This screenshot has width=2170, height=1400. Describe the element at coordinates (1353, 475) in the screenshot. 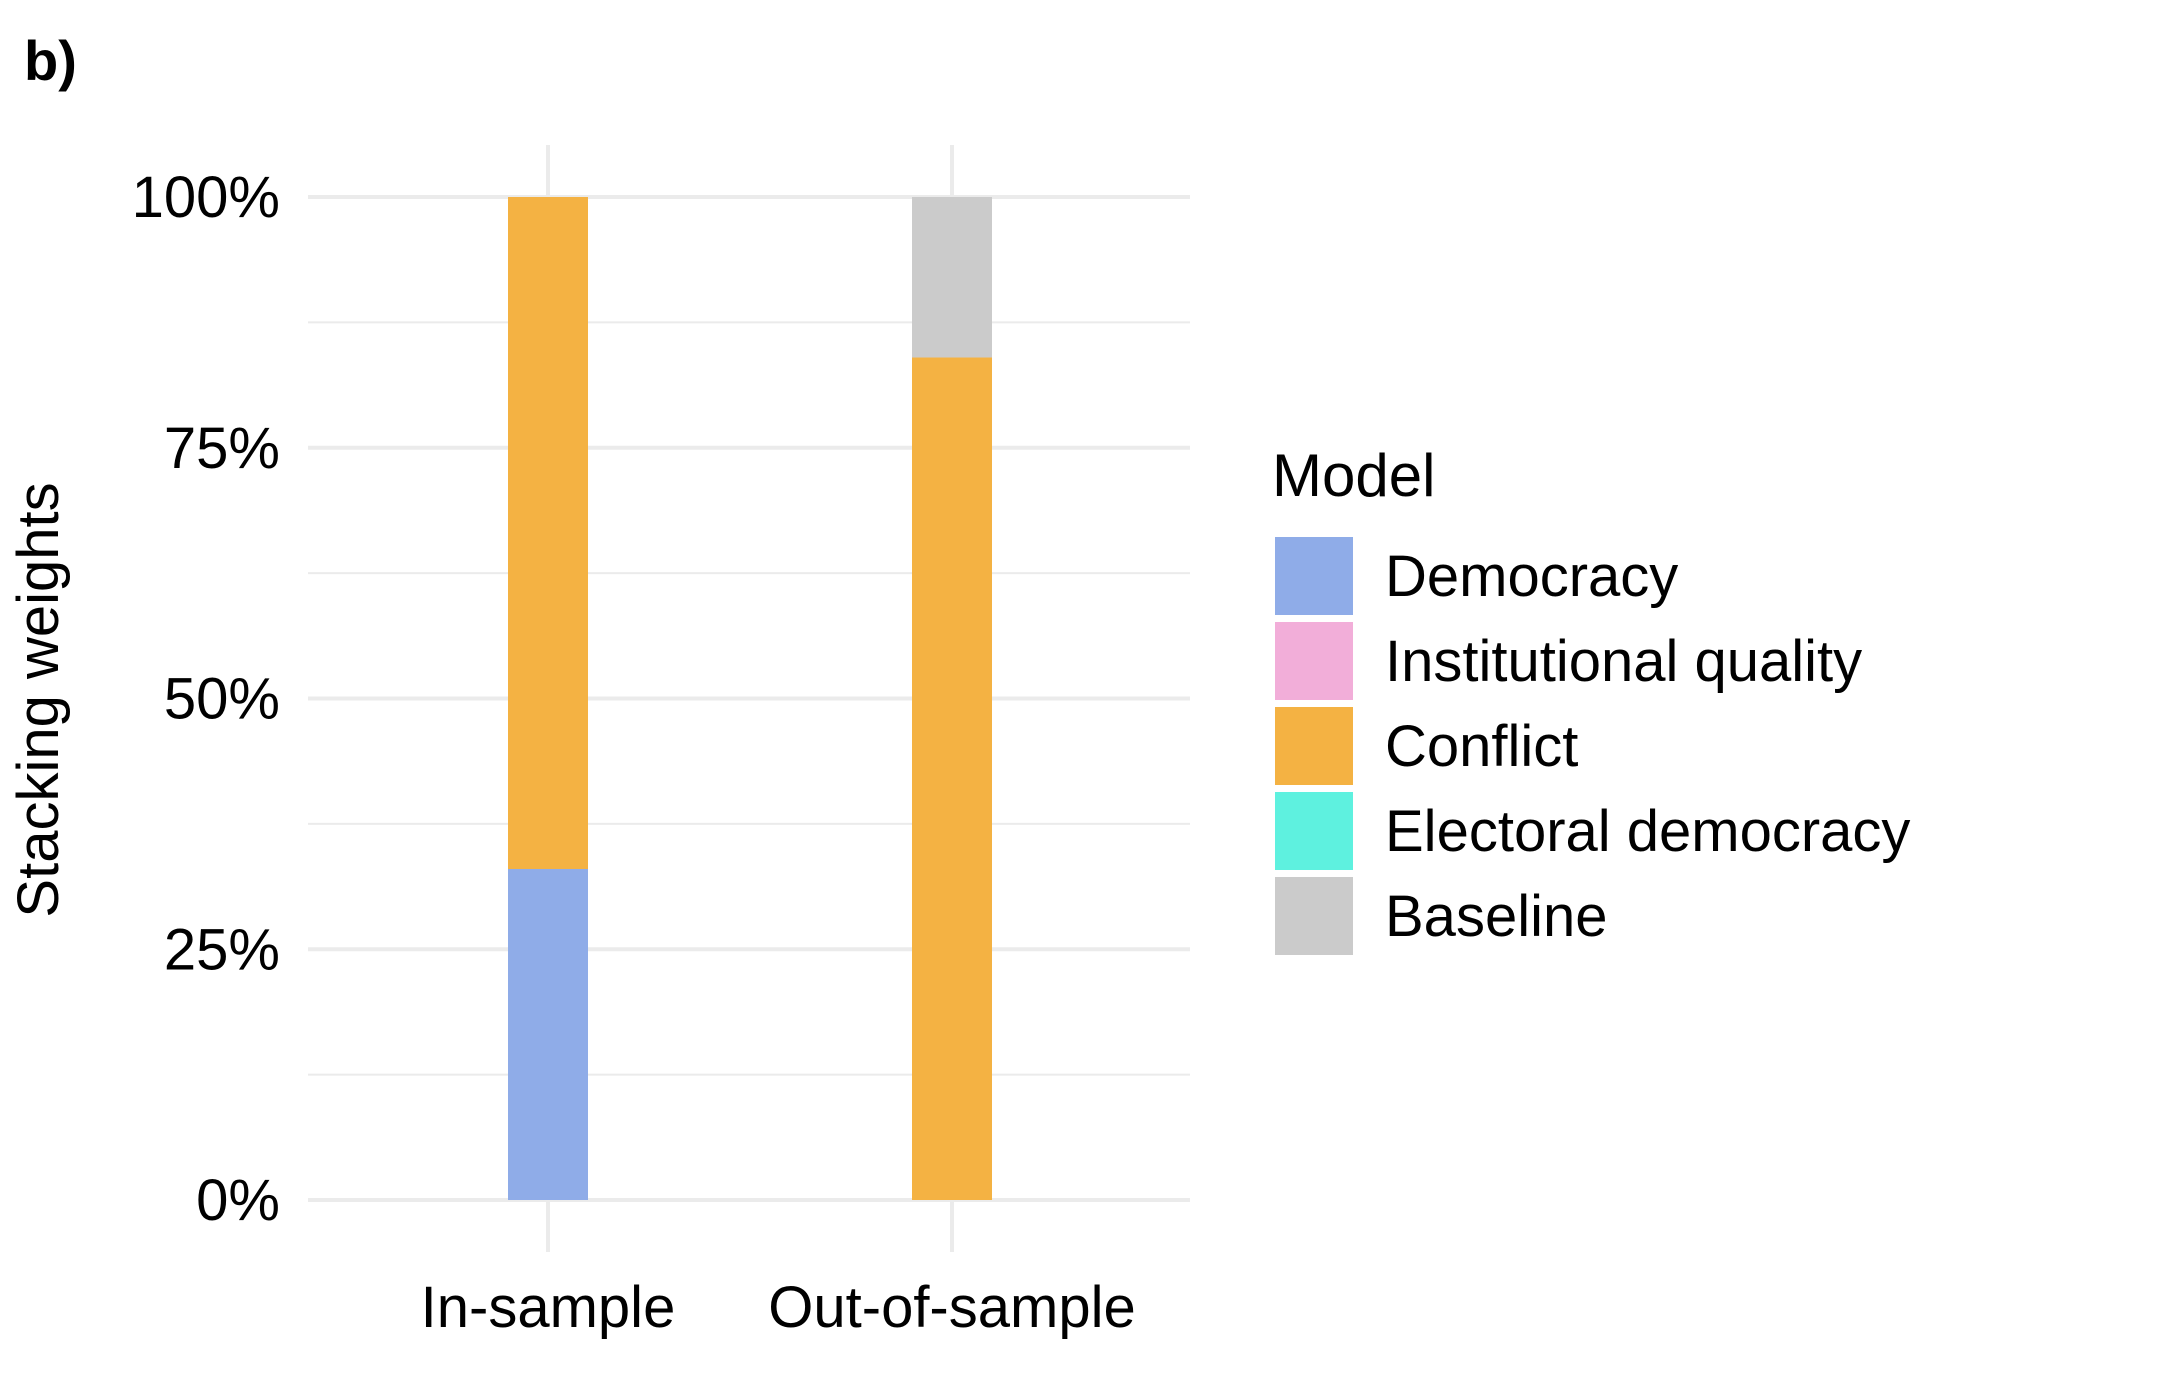

I see `legend-title: Model` at that location.